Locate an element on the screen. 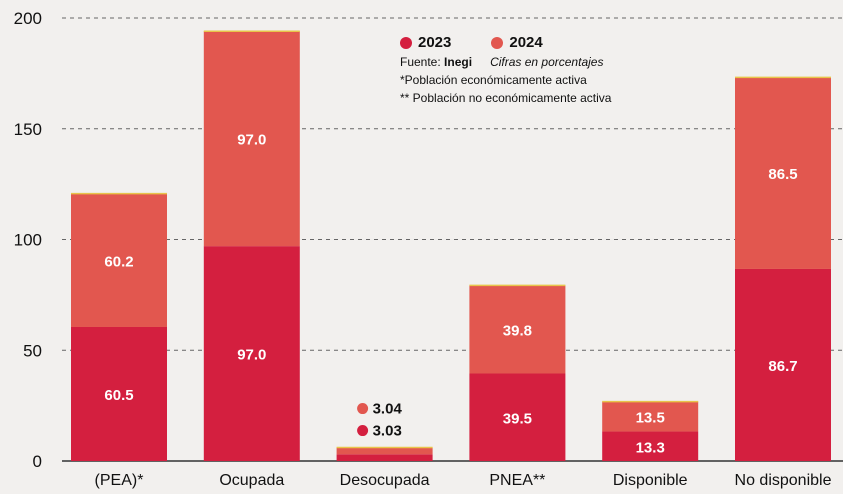  data-label-2024: 13.5 is located at coordinates (650, 418).